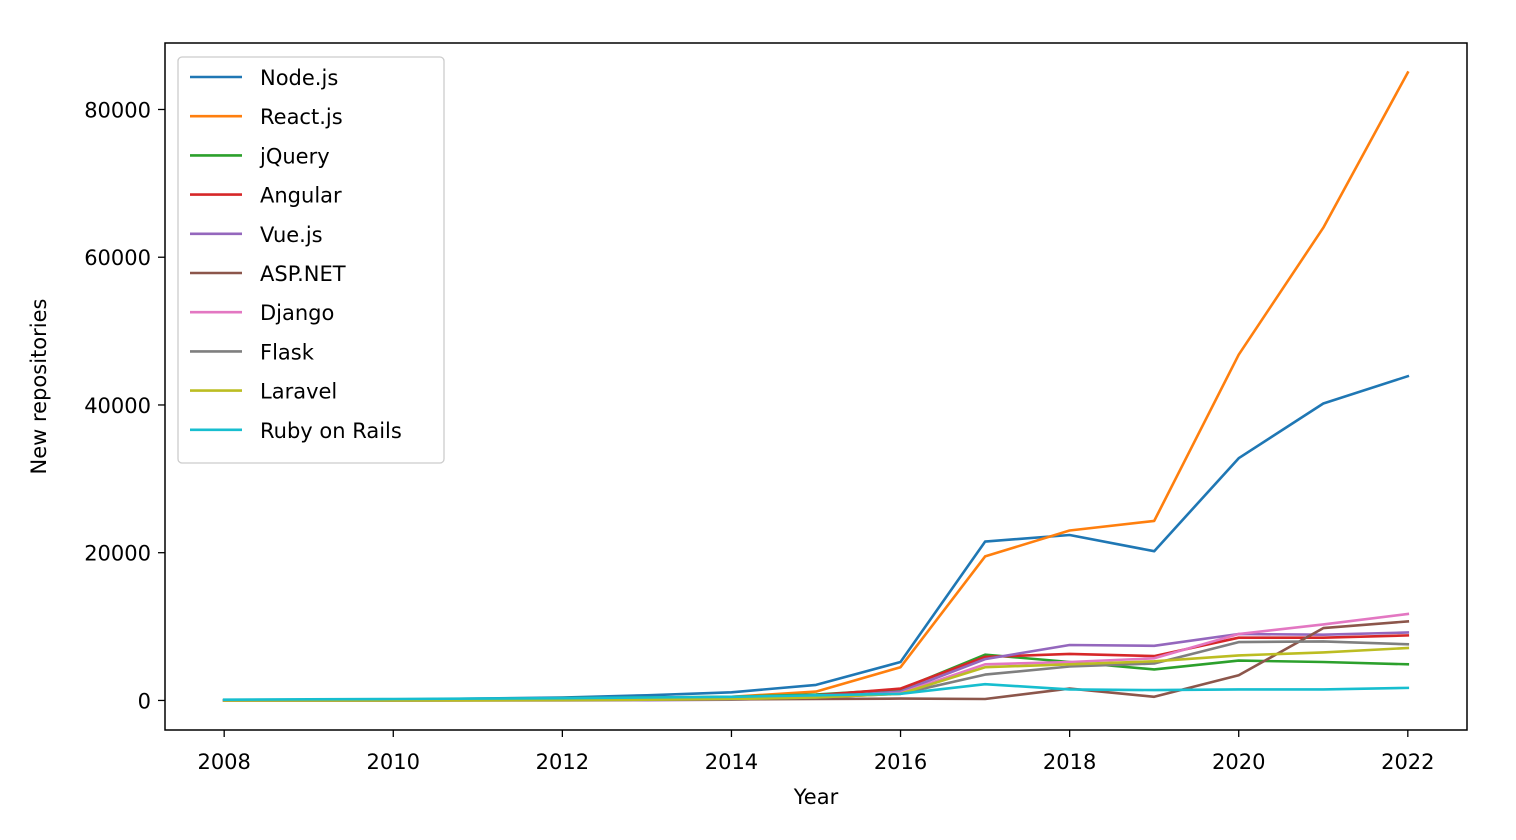 Image resolution: width=1516 pixels, height=840 pixels. Describe the element at coordinates (223, 762) in the screenshot. I see `x-tick-label: 2008` at that location.